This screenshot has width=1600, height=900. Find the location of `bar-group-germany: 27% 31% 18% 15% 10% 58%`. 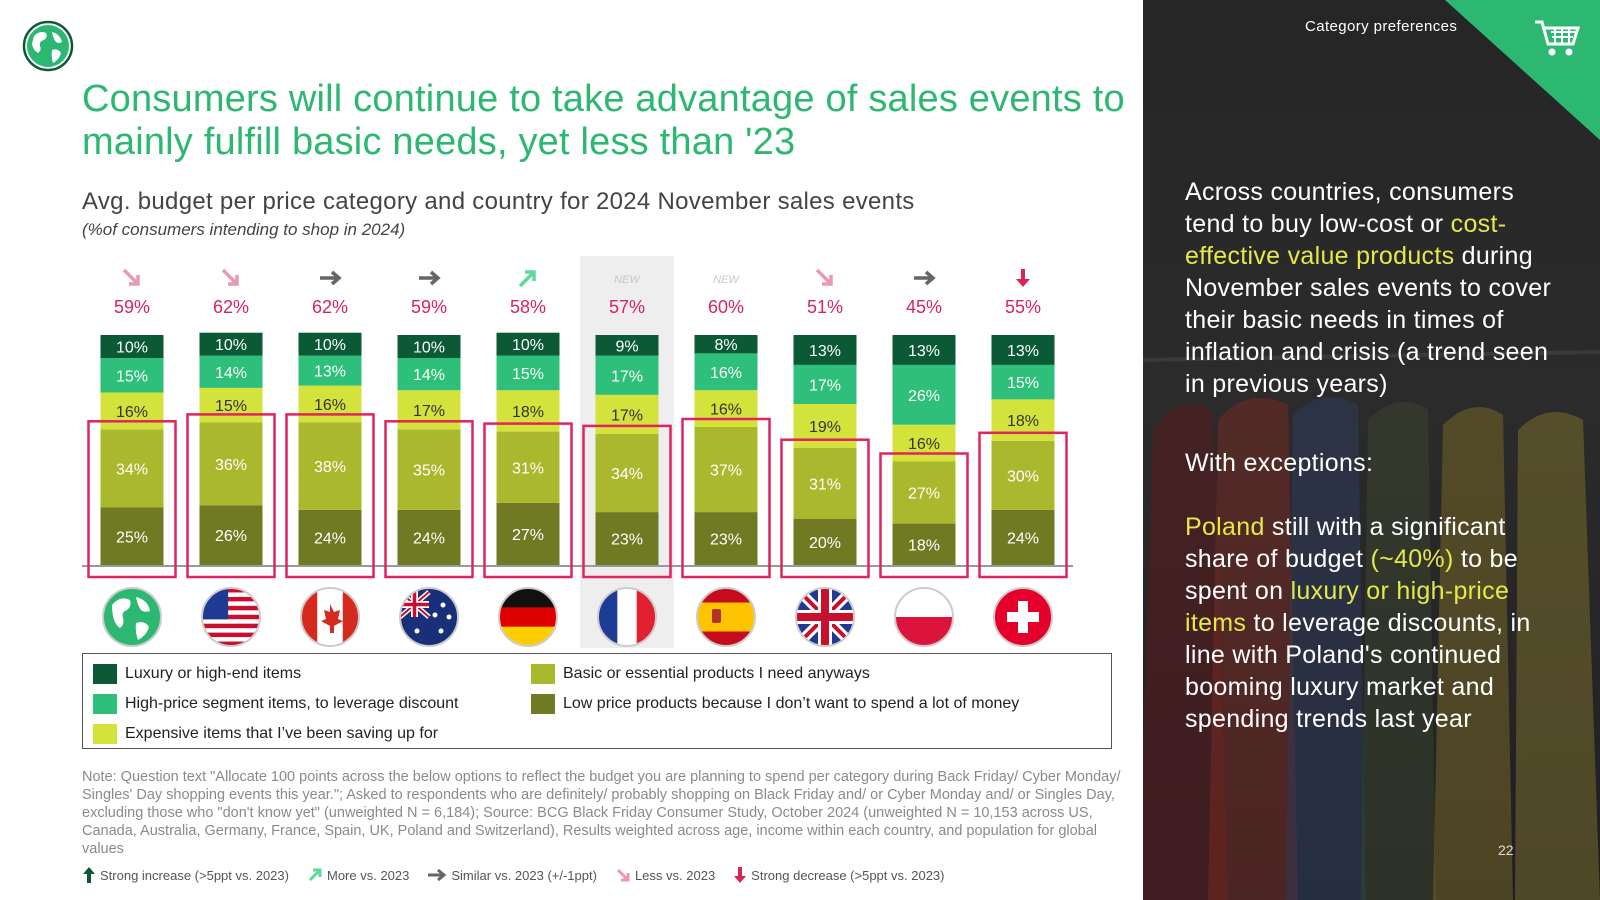

bar-group-germany: 27% 31% 18% 15% 10% 58% is located at coordinates (528, 458).